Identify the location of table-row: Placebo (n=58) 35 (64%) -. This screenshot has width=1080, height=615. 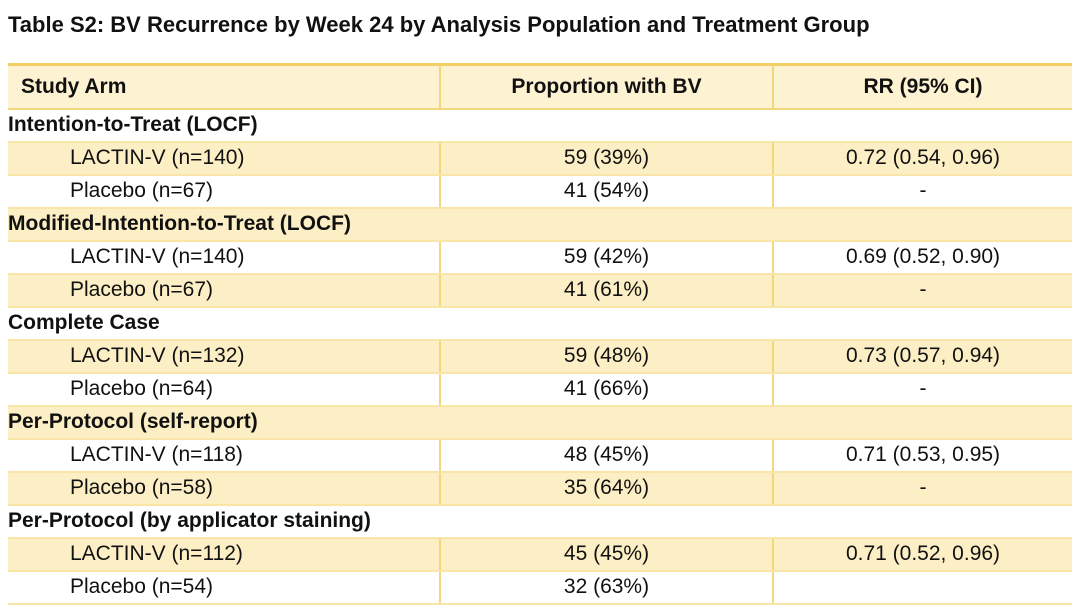
(540, 488).